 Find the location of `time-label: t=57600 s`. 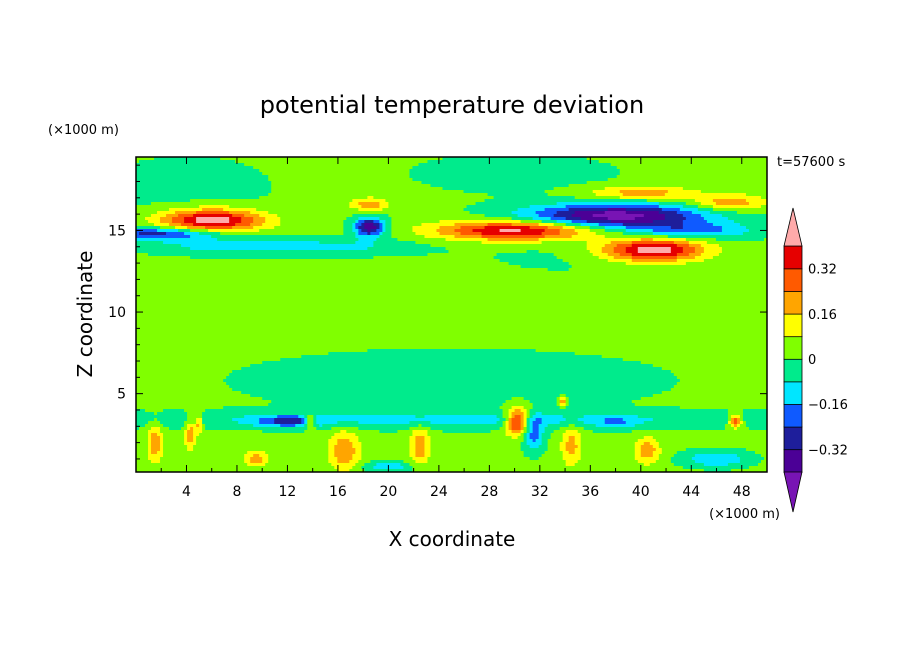

time-label: t=57600 s is located at coordinates (811, 162).